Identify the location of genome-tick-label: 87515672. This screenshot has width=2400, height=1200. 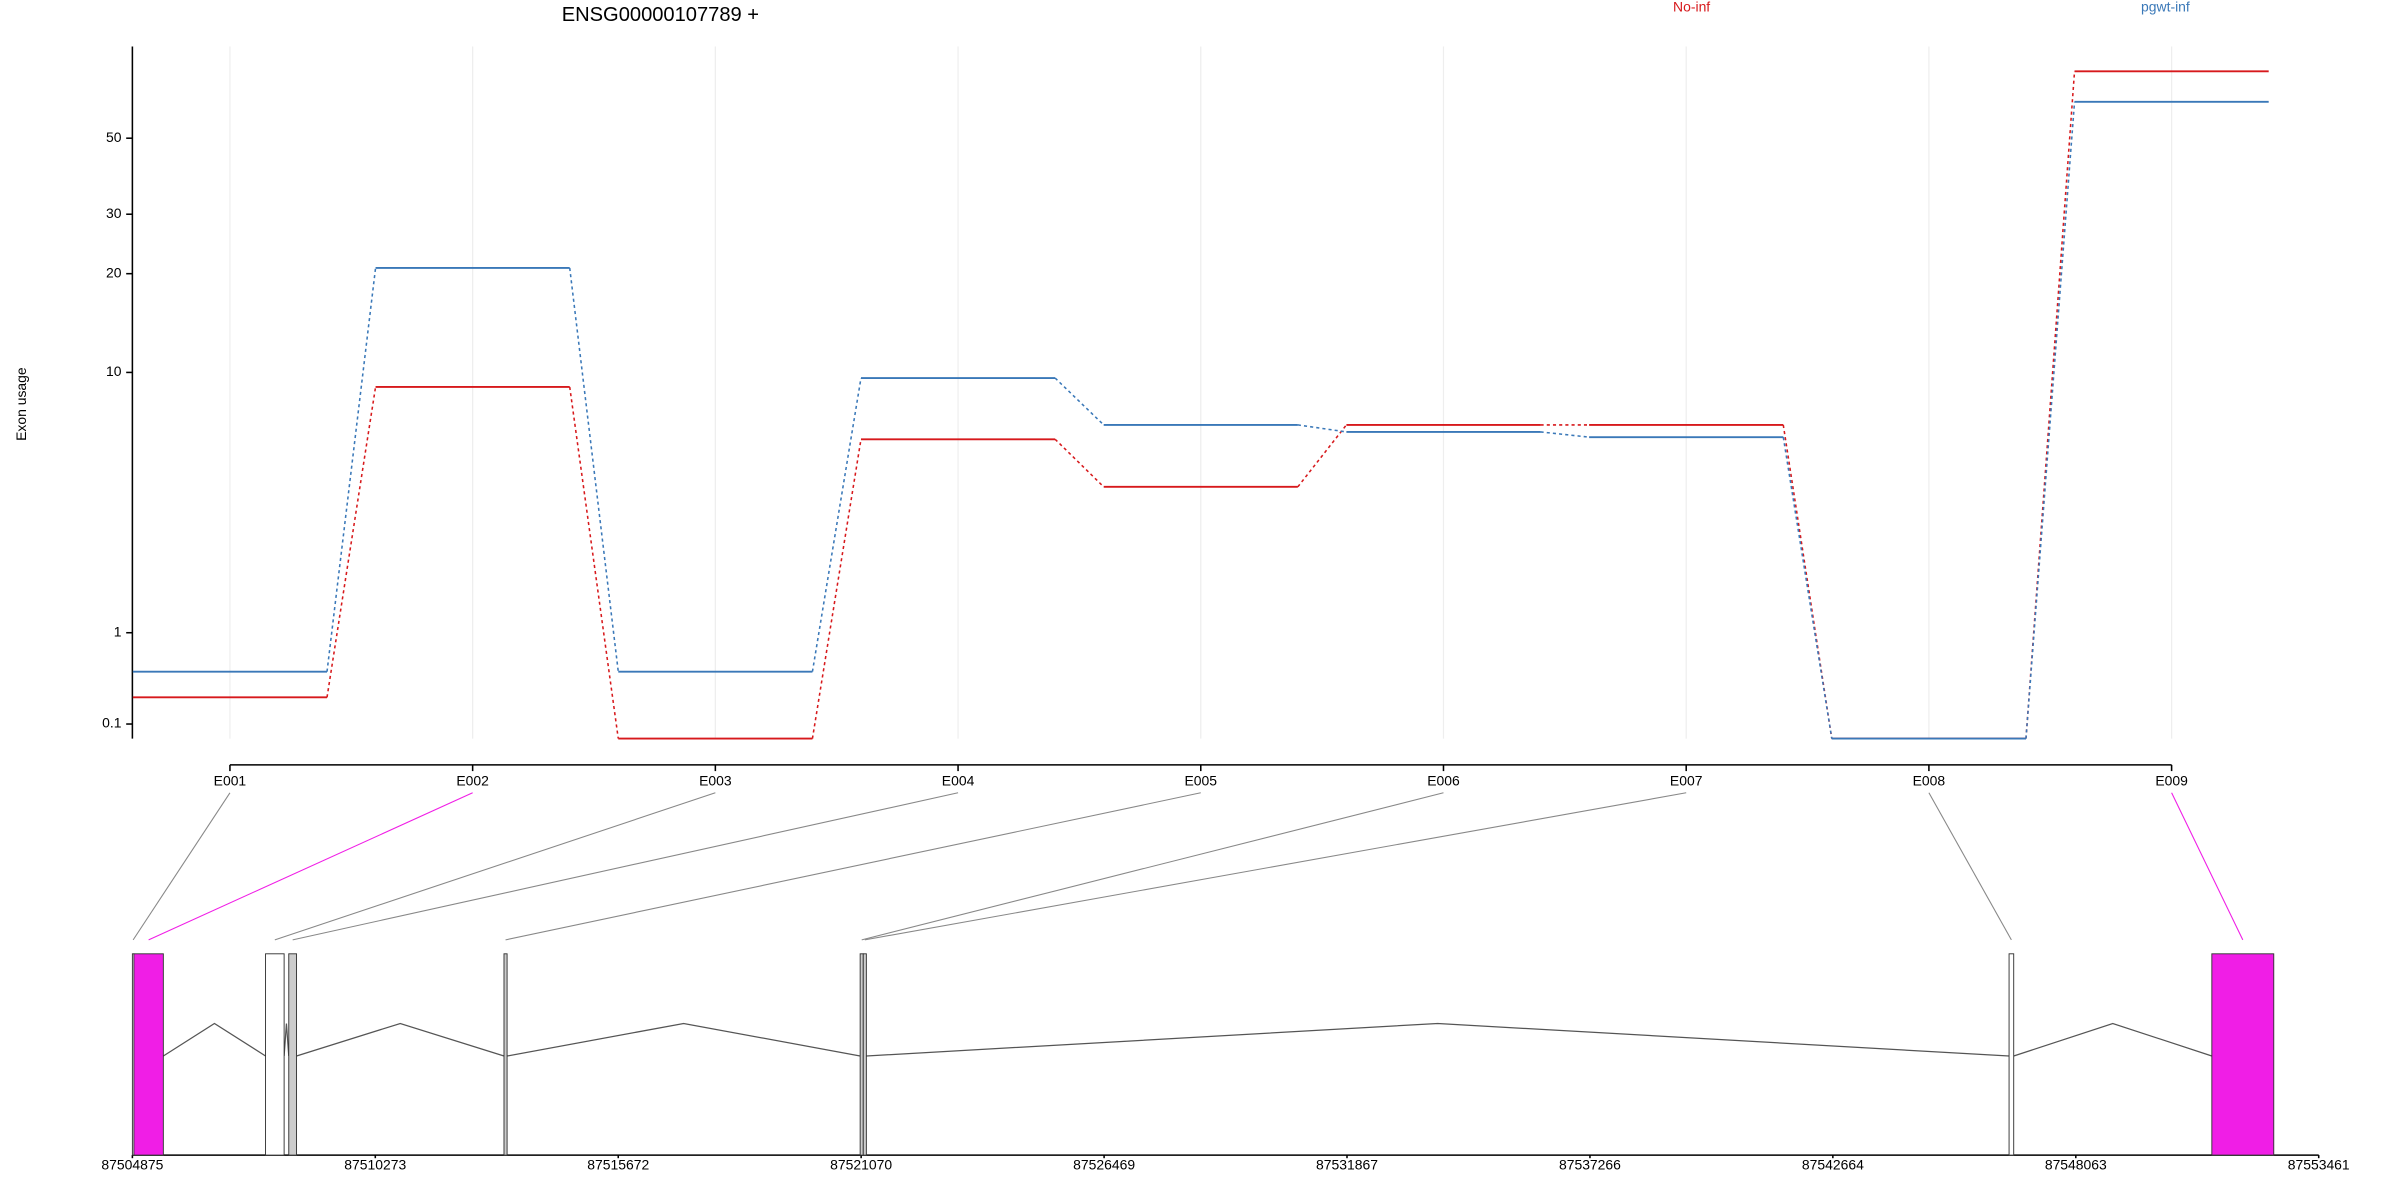
(618, 1165).